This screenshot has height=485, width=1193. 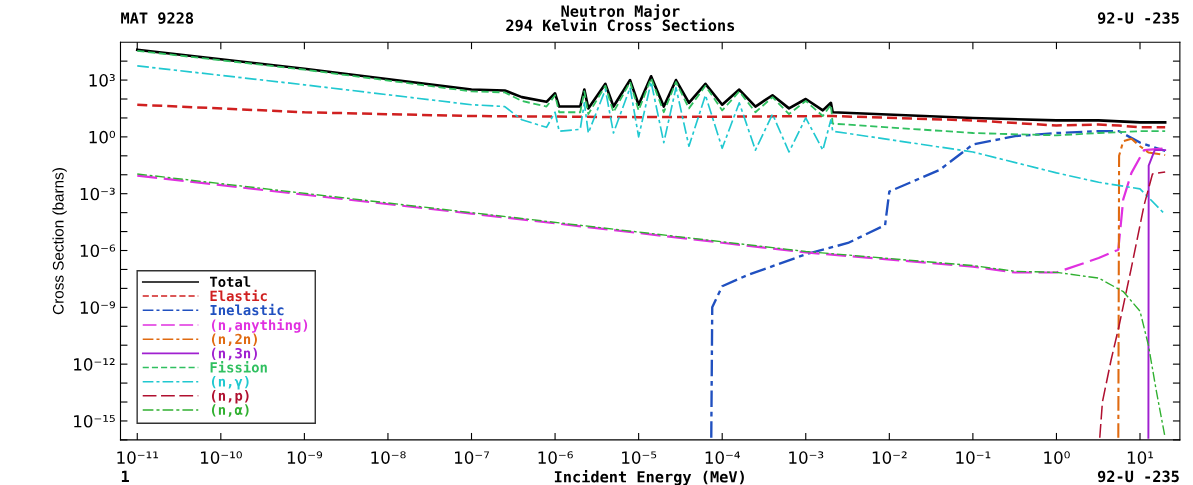 I want to click on y-tick-label: 10⁰, so click(x=102, y=137).